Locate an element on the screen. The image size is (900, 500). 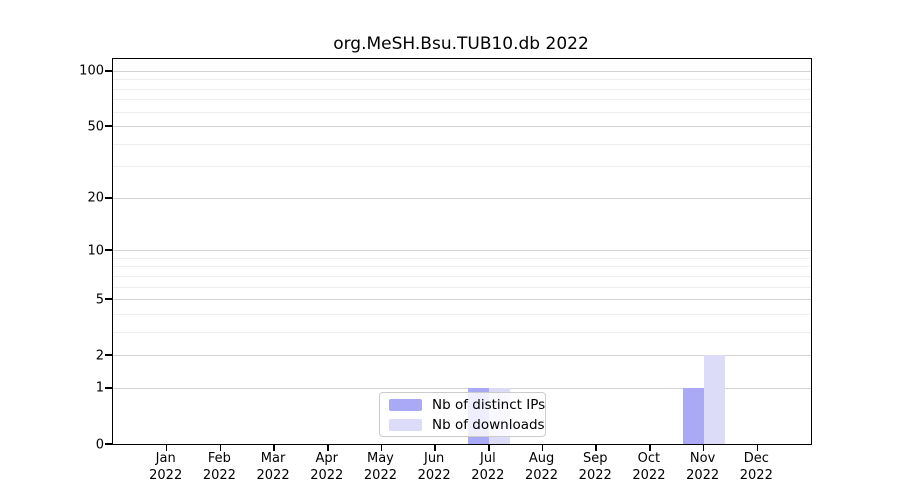
x-tick-month: Feb is located at coordinates (219, 458).